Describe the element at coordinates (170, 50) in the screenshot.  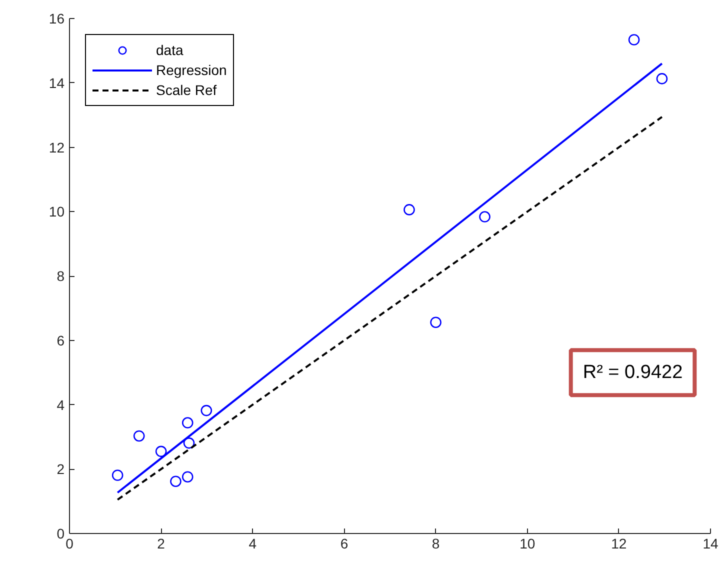
I see `legend-label: data` at that location.